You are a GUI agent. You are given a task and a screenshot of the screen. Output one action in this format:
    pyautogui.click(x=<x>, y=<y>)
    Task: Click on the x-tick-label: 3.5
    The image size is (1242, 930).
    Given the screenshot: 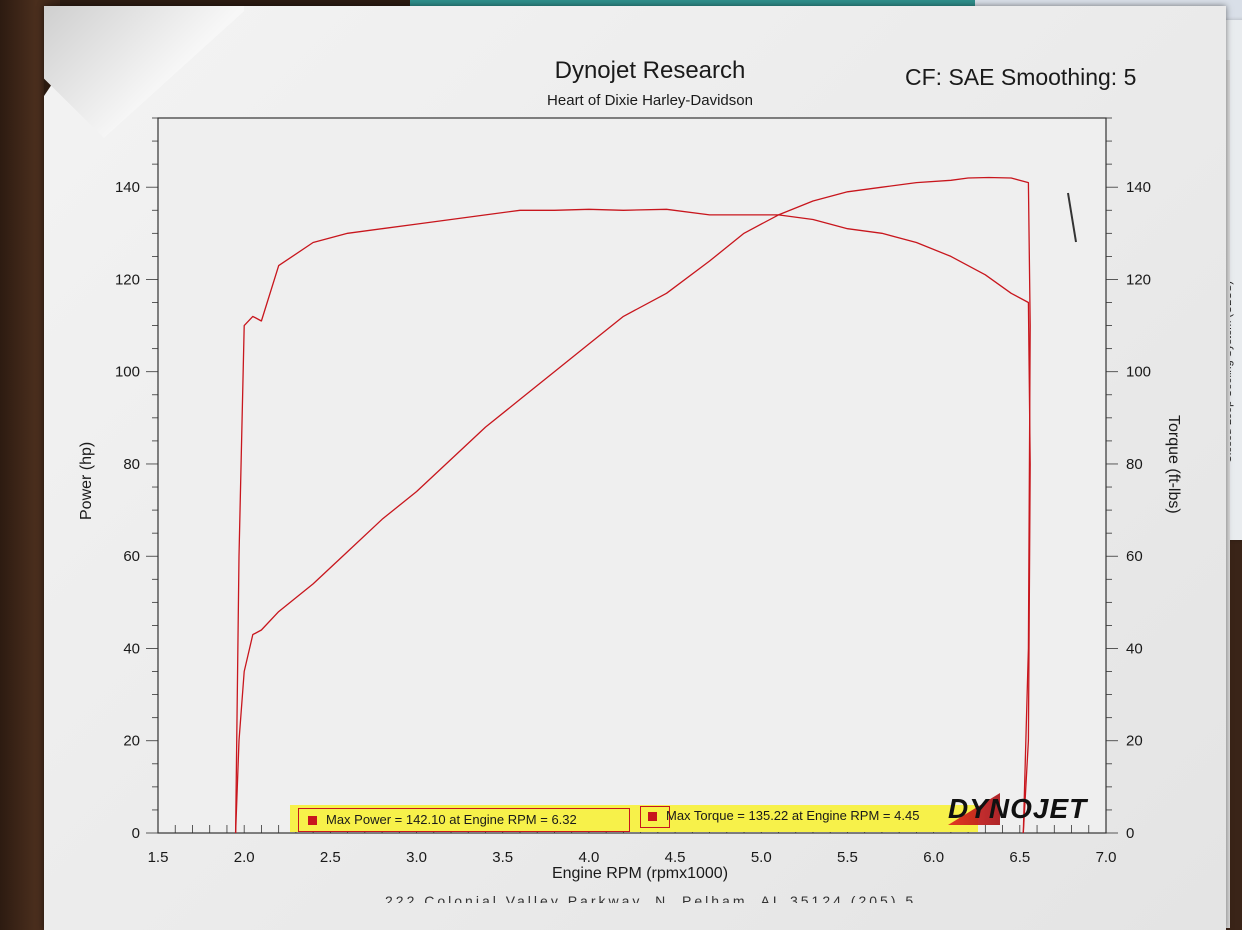 What is the action you would take?
    pyautogui.click(x=502, y=857)
    